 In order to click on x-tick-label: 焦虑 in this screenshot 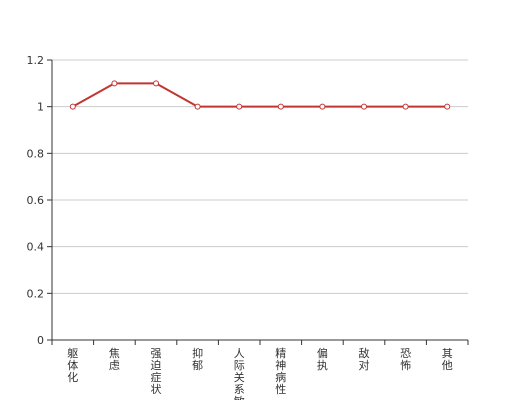, I will do `click(114, 359)`.